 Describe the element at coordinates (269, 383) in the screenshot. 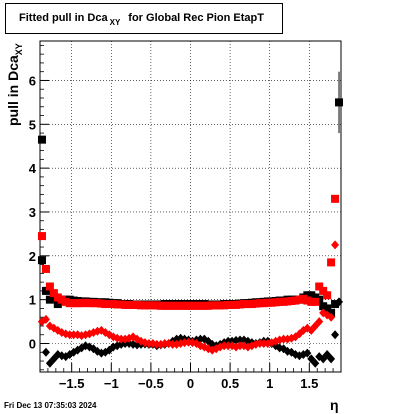

I see `x-tick-label: 1` at that location.